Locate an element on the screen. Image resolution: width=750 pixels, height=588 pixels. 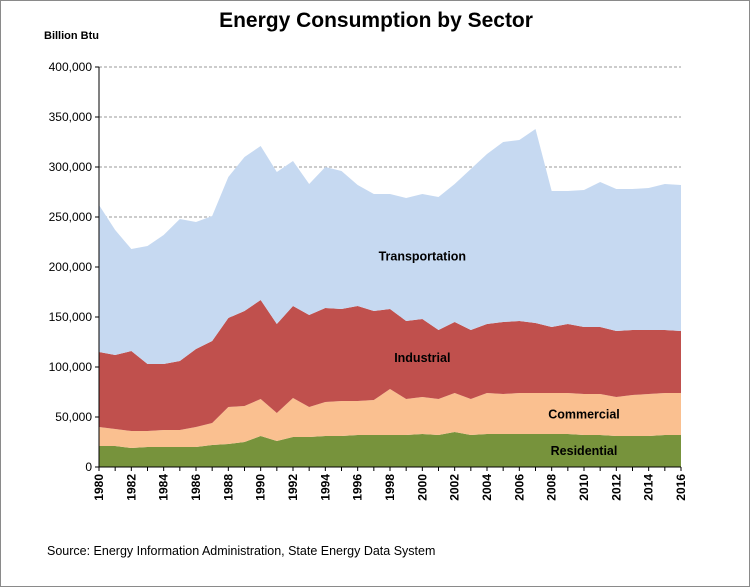
area-residential is located at coordinates (390, 449).